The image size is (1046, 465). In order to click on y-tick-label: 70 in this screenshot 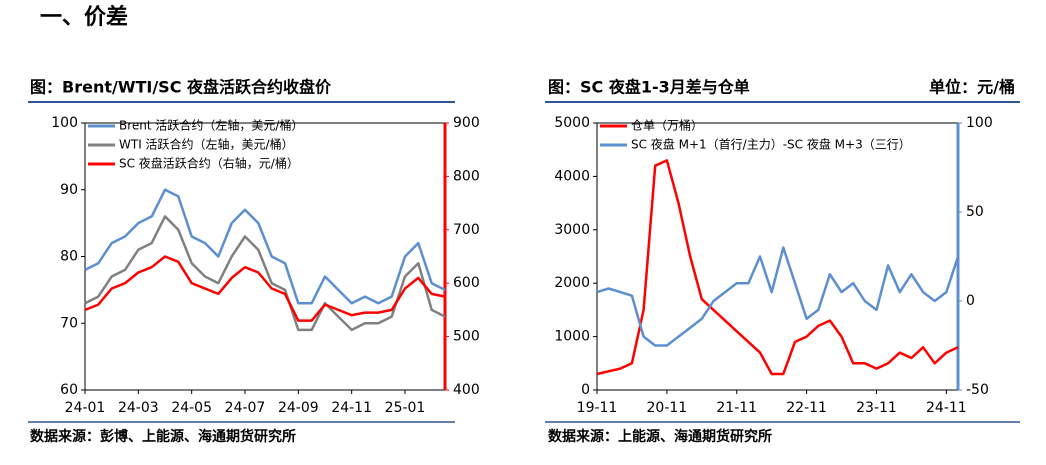, I will do `click(69, 323)`.